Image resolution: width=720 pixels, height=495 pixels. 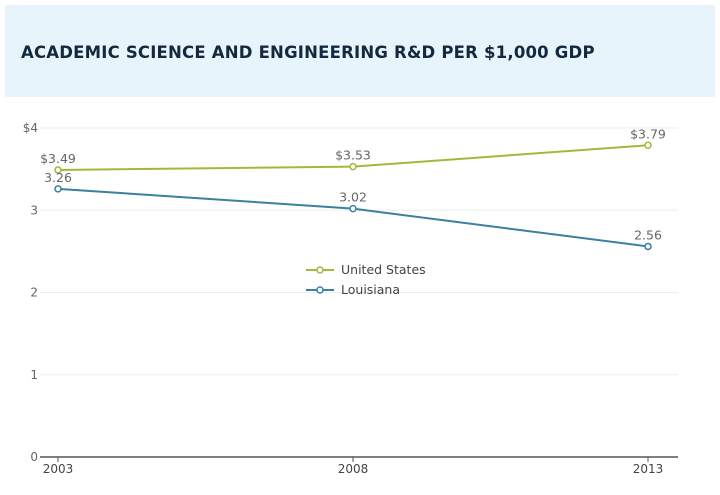 I want to click on legend-label: United States, so click(x=383, y=269).